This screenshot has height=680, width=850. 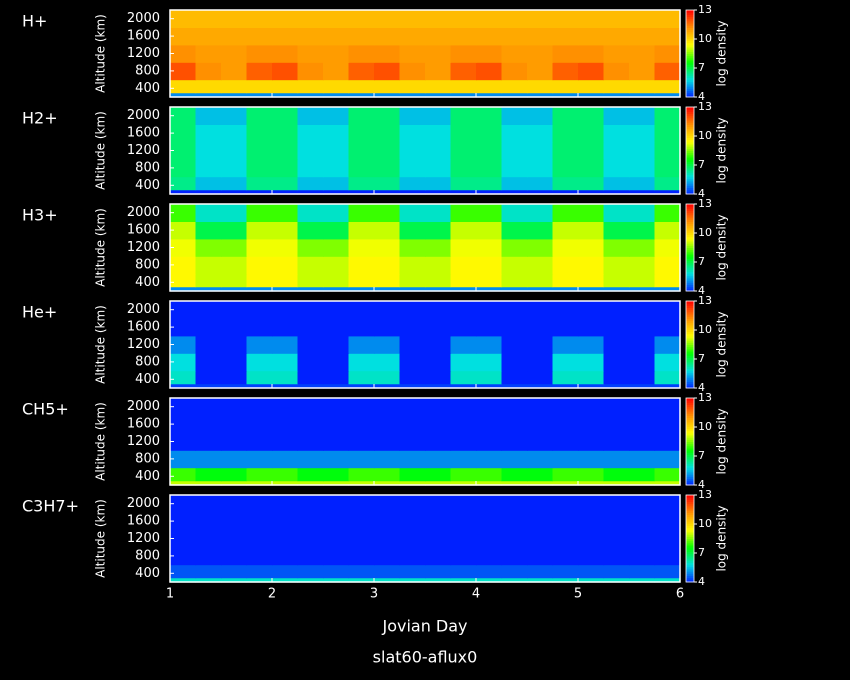 What do you see at coordinates (705, 106) in the screenshot?
I see `colorbar-tick-label: 13` at bounding box center [705, 106].